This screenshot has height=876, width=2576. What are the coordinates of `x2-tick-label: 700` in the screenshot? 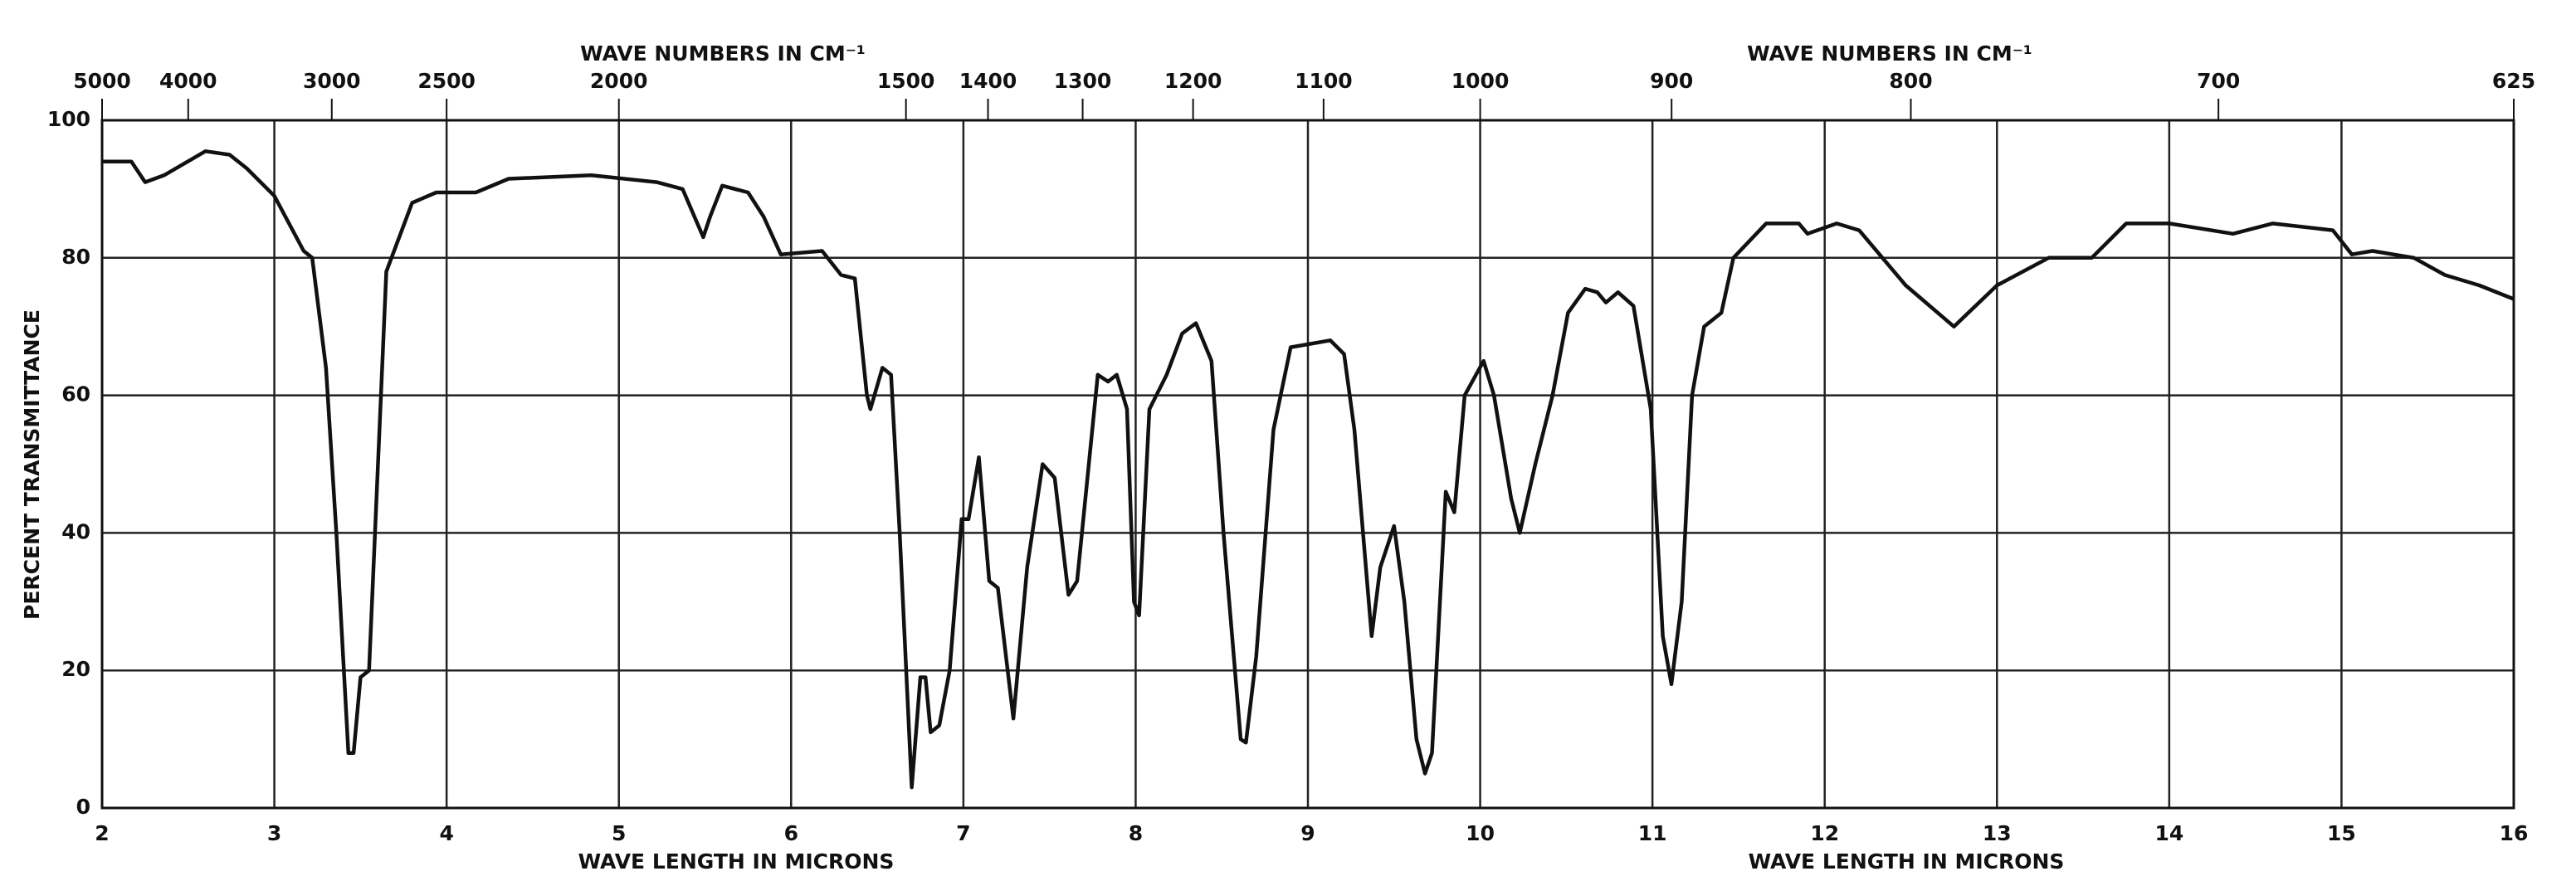 It's located at (2219, 81).